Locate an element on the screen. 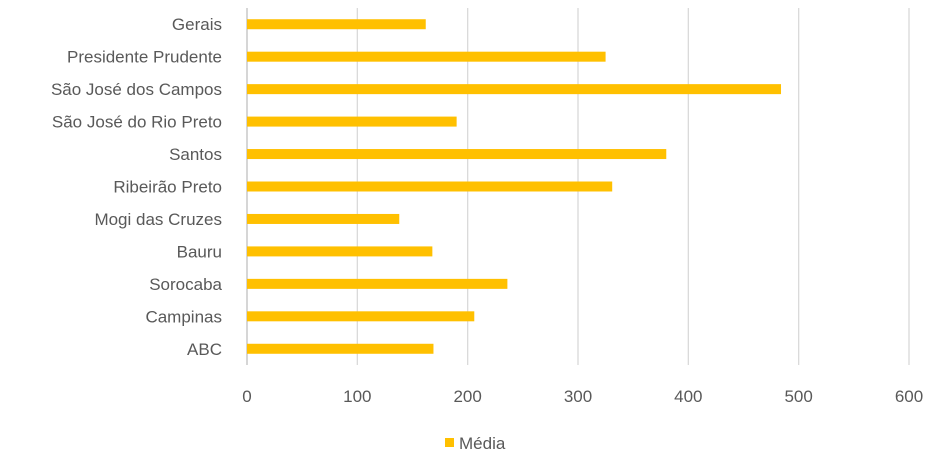  legend-swatch is located at coordinates (449, 442).